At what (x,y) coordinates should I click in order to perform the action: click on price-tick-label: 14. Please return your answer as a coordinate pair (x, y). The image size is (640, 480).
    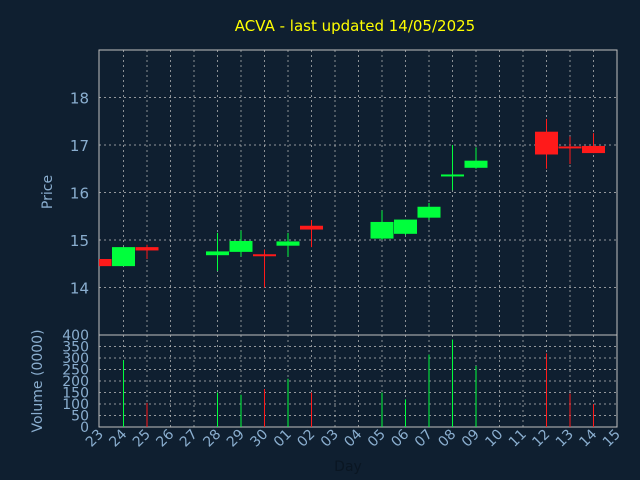
    Looking at the image, I should click on (79, 289).